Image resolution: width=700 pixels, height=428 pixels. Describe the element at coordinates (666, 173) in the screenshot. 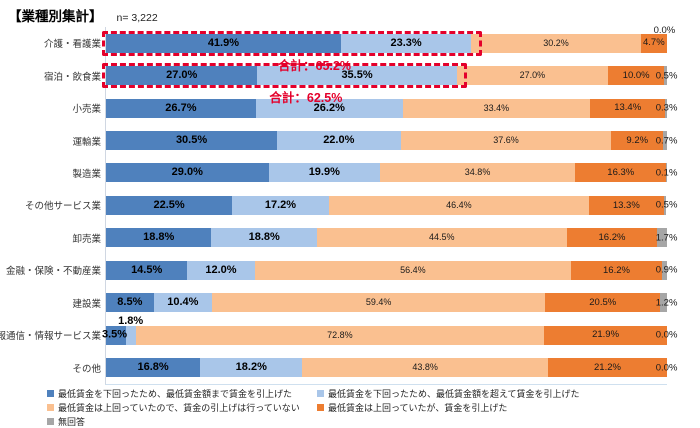

I see `value-label: 0.1%` at that location.